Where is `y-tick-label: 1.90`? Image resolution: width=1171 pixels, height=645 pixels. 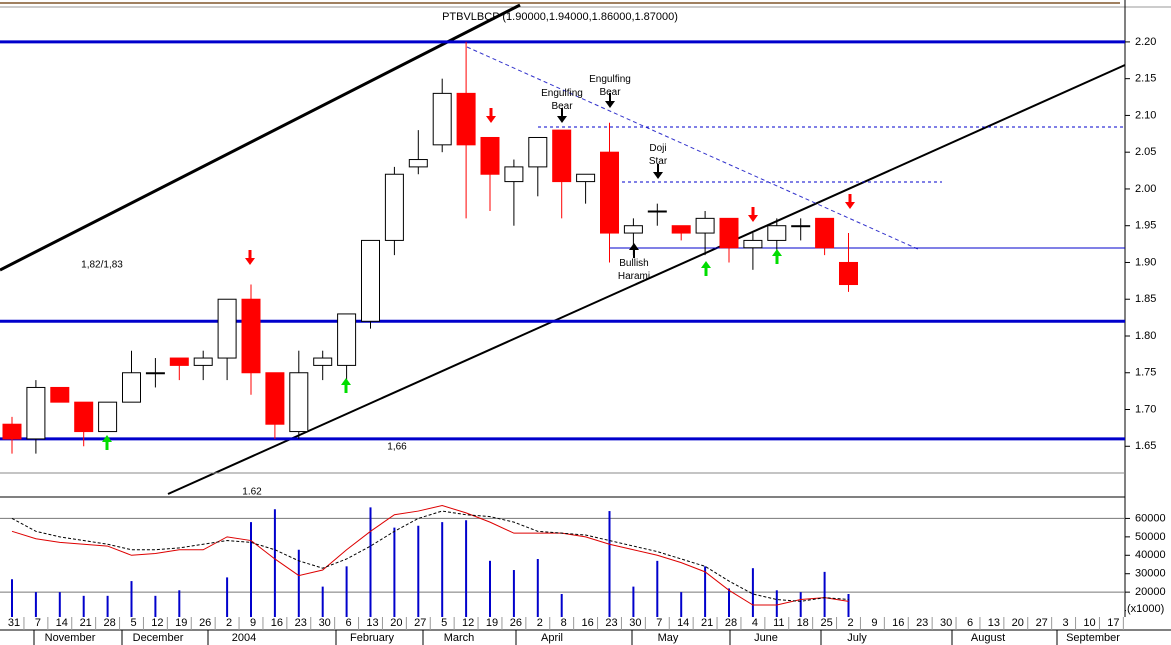 y-tick-label: 1.90 is located at coordinates (1145, 262).